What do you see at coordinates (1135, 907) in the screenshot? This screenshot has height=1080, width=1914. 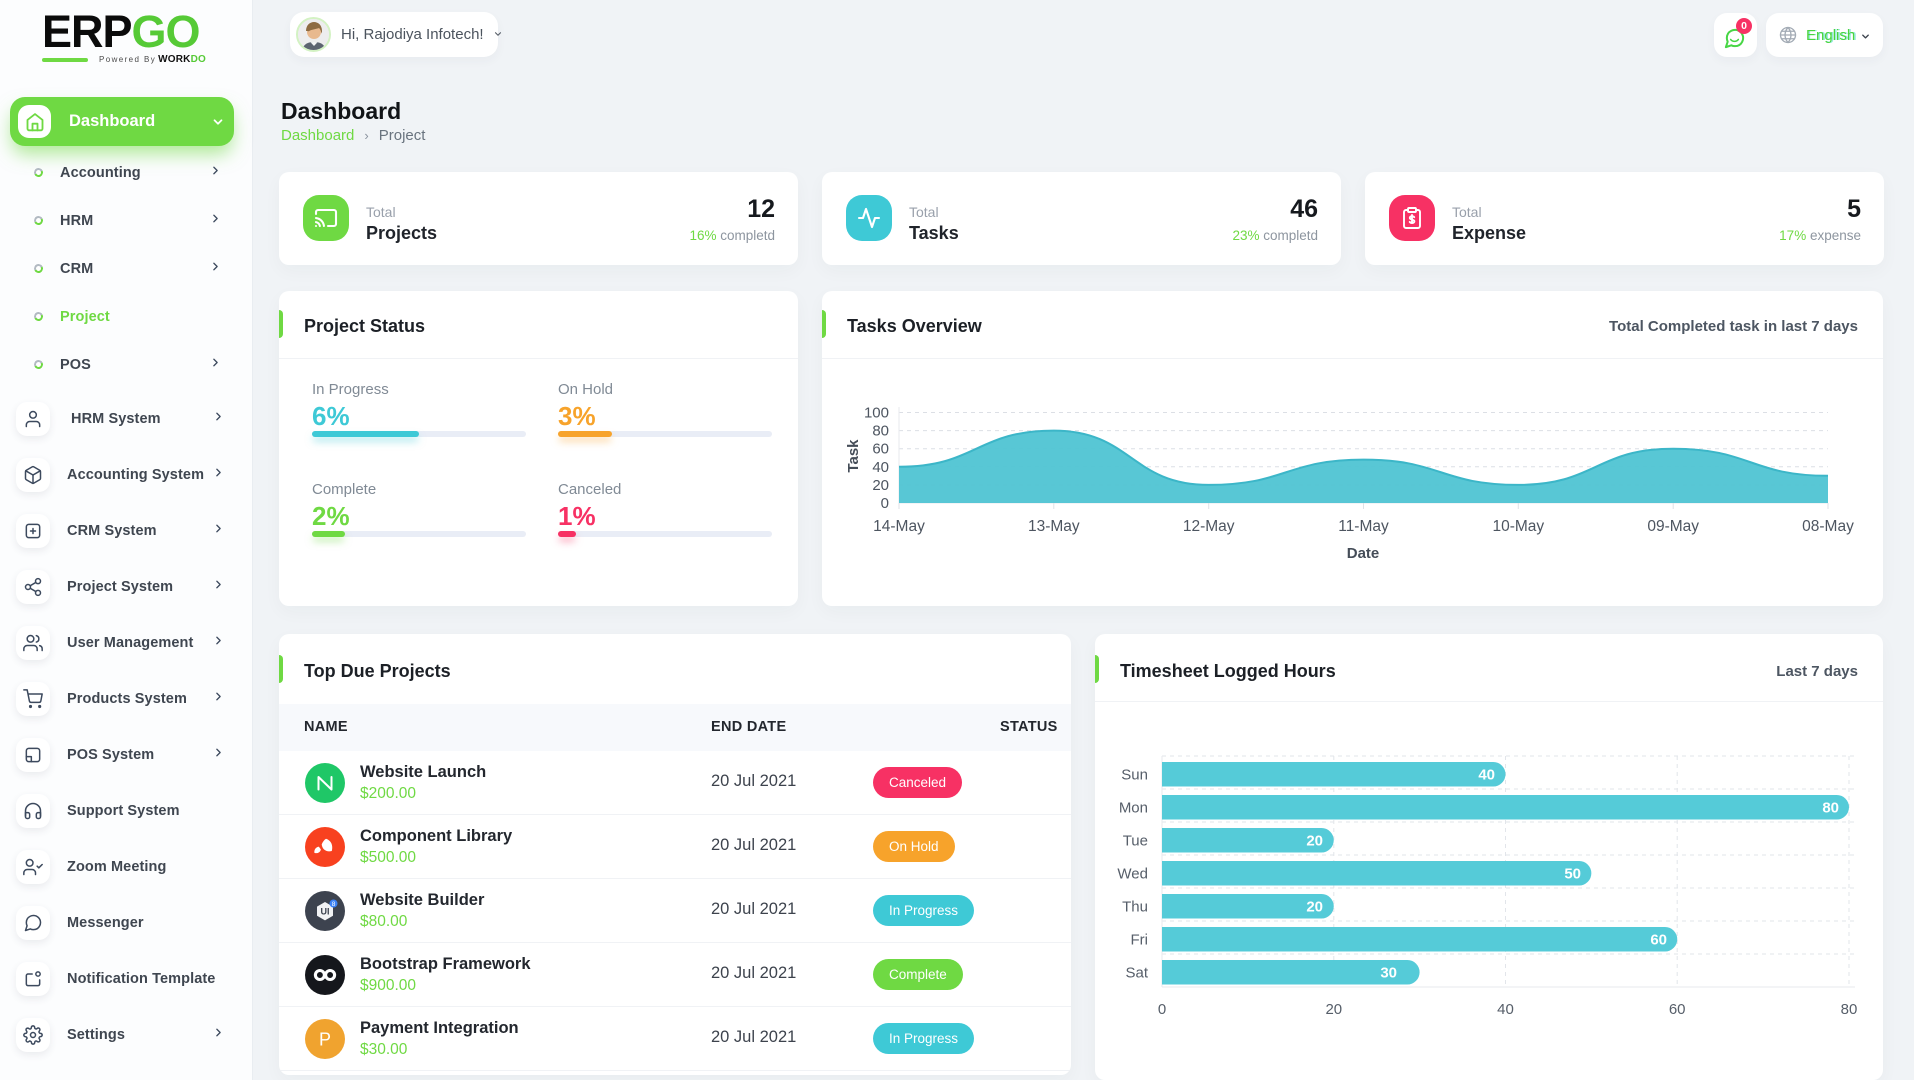 I see `svg-text: Thu` at bounding box center [1135, 907].